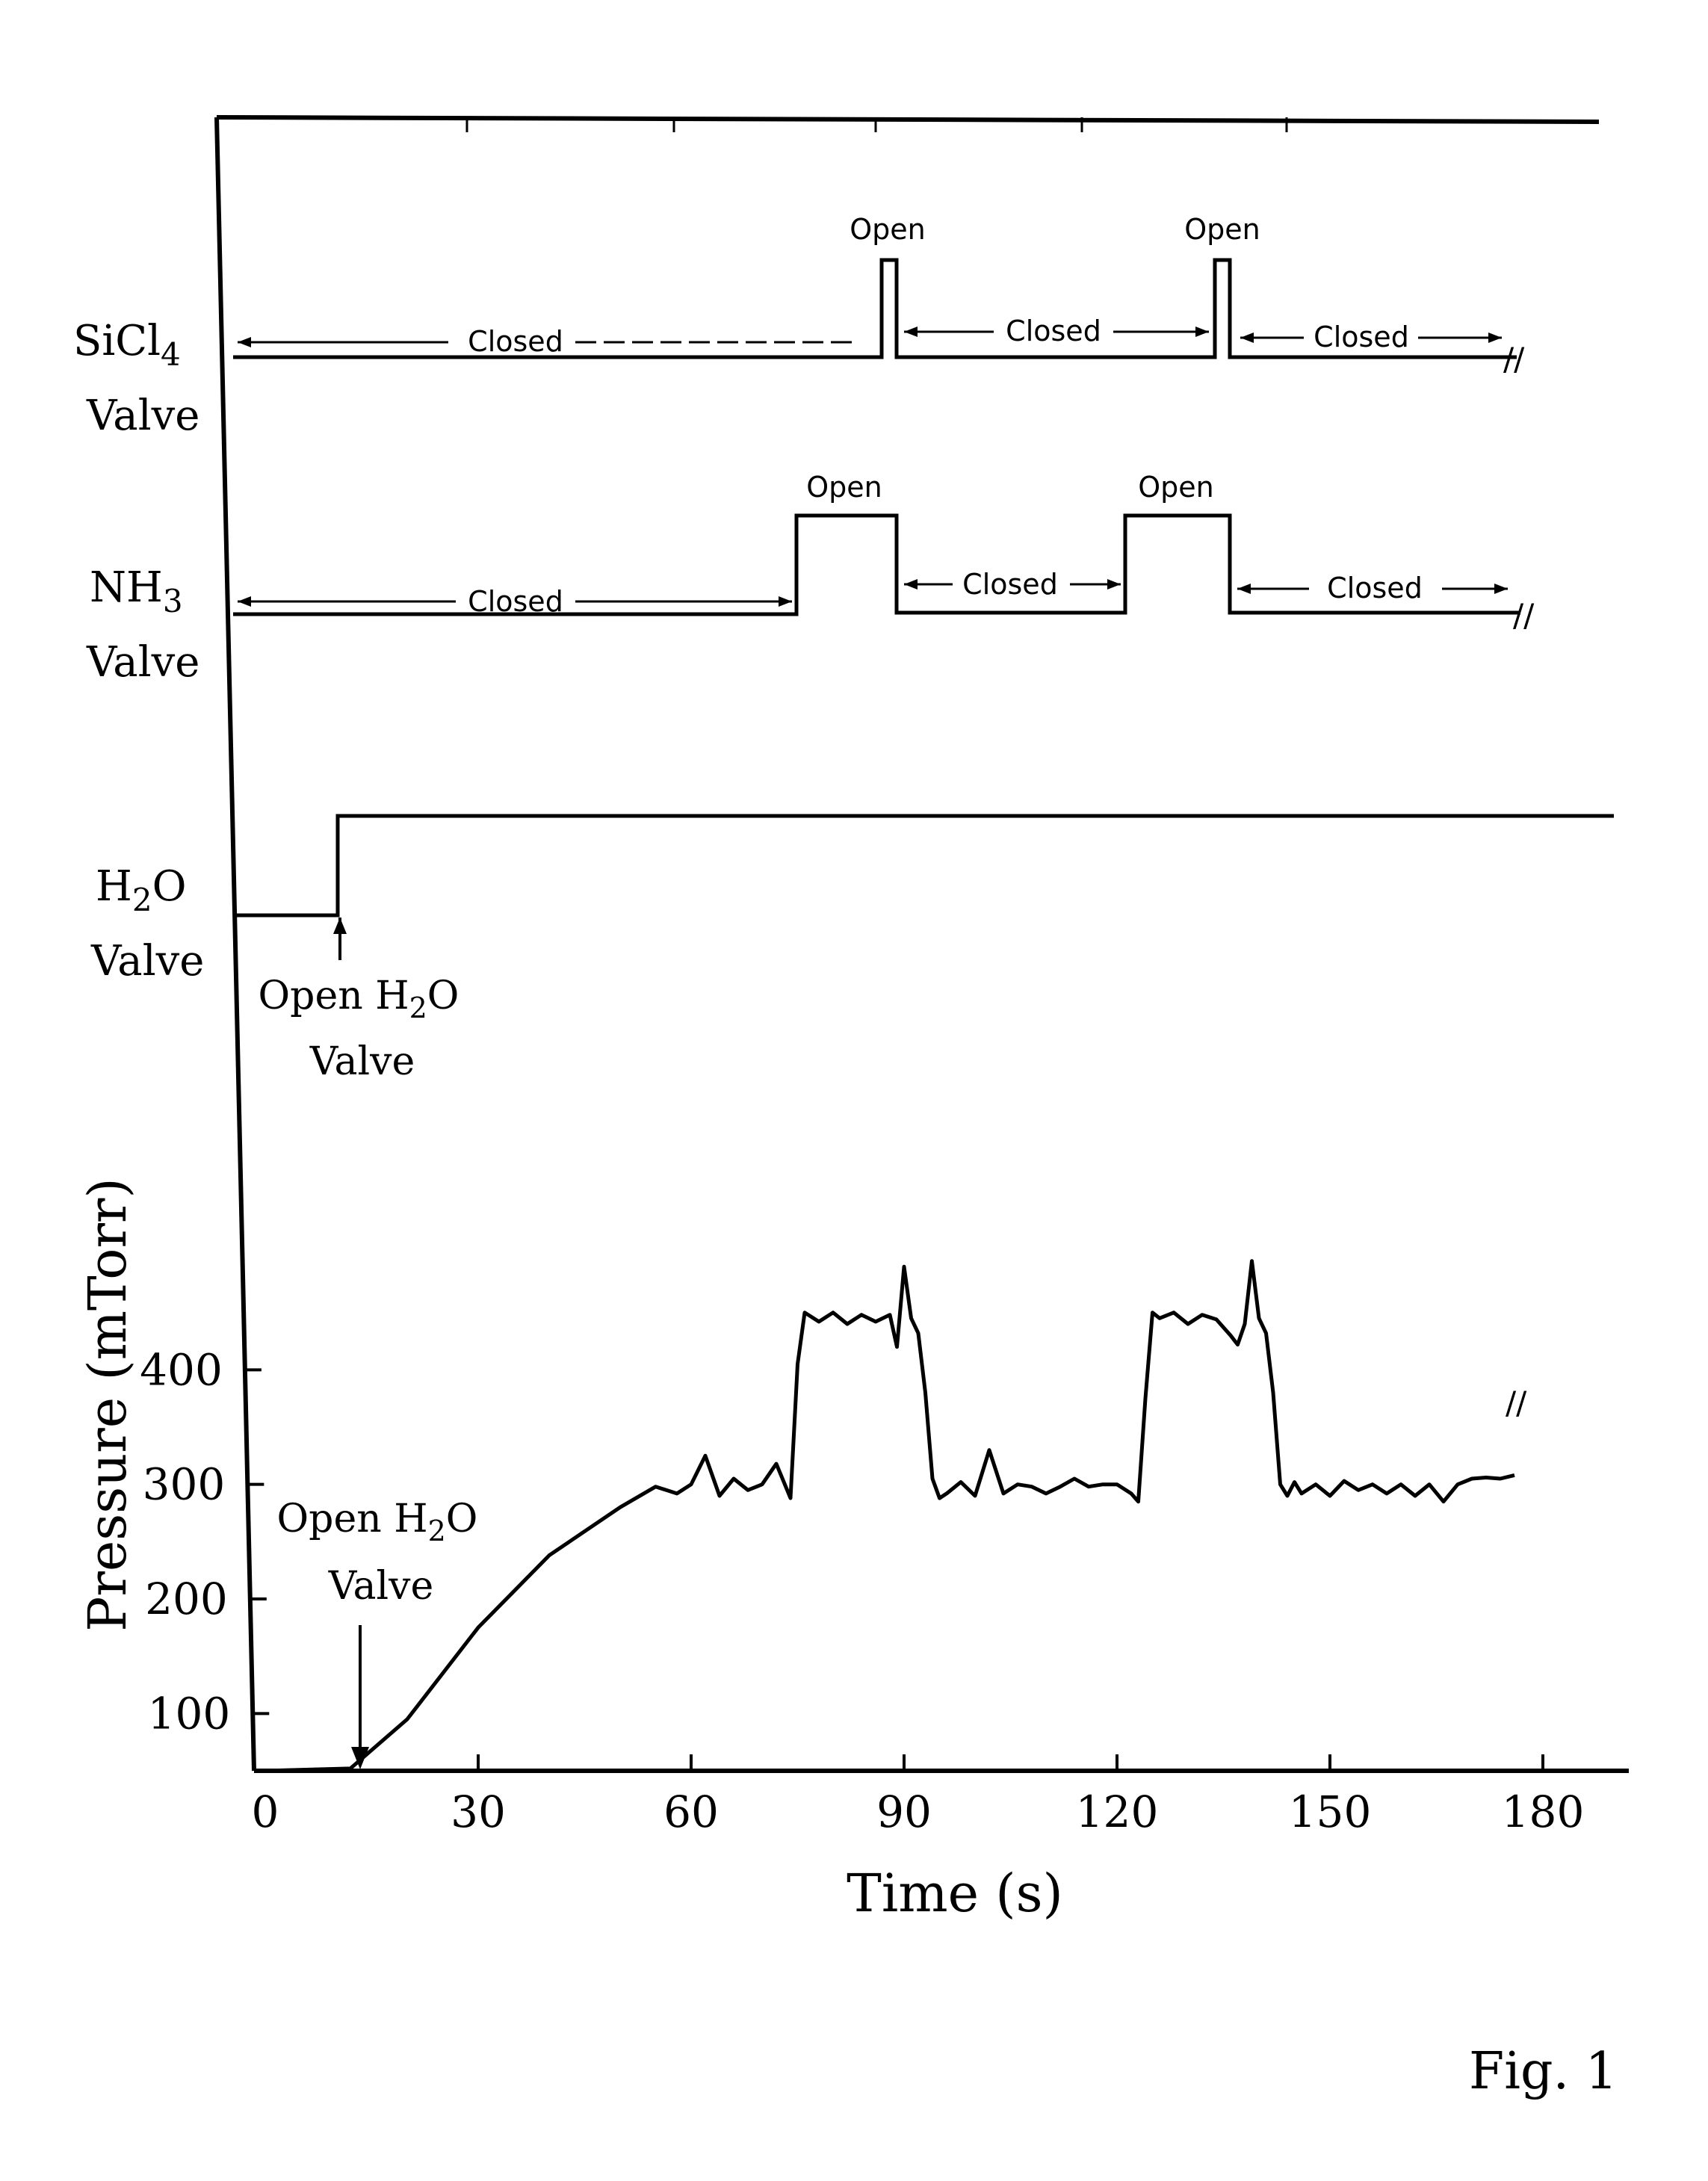 The height and width of the screenshot is (2181, 1708). I want to click on sicl4-label: SiCl4, so click(127, 345).